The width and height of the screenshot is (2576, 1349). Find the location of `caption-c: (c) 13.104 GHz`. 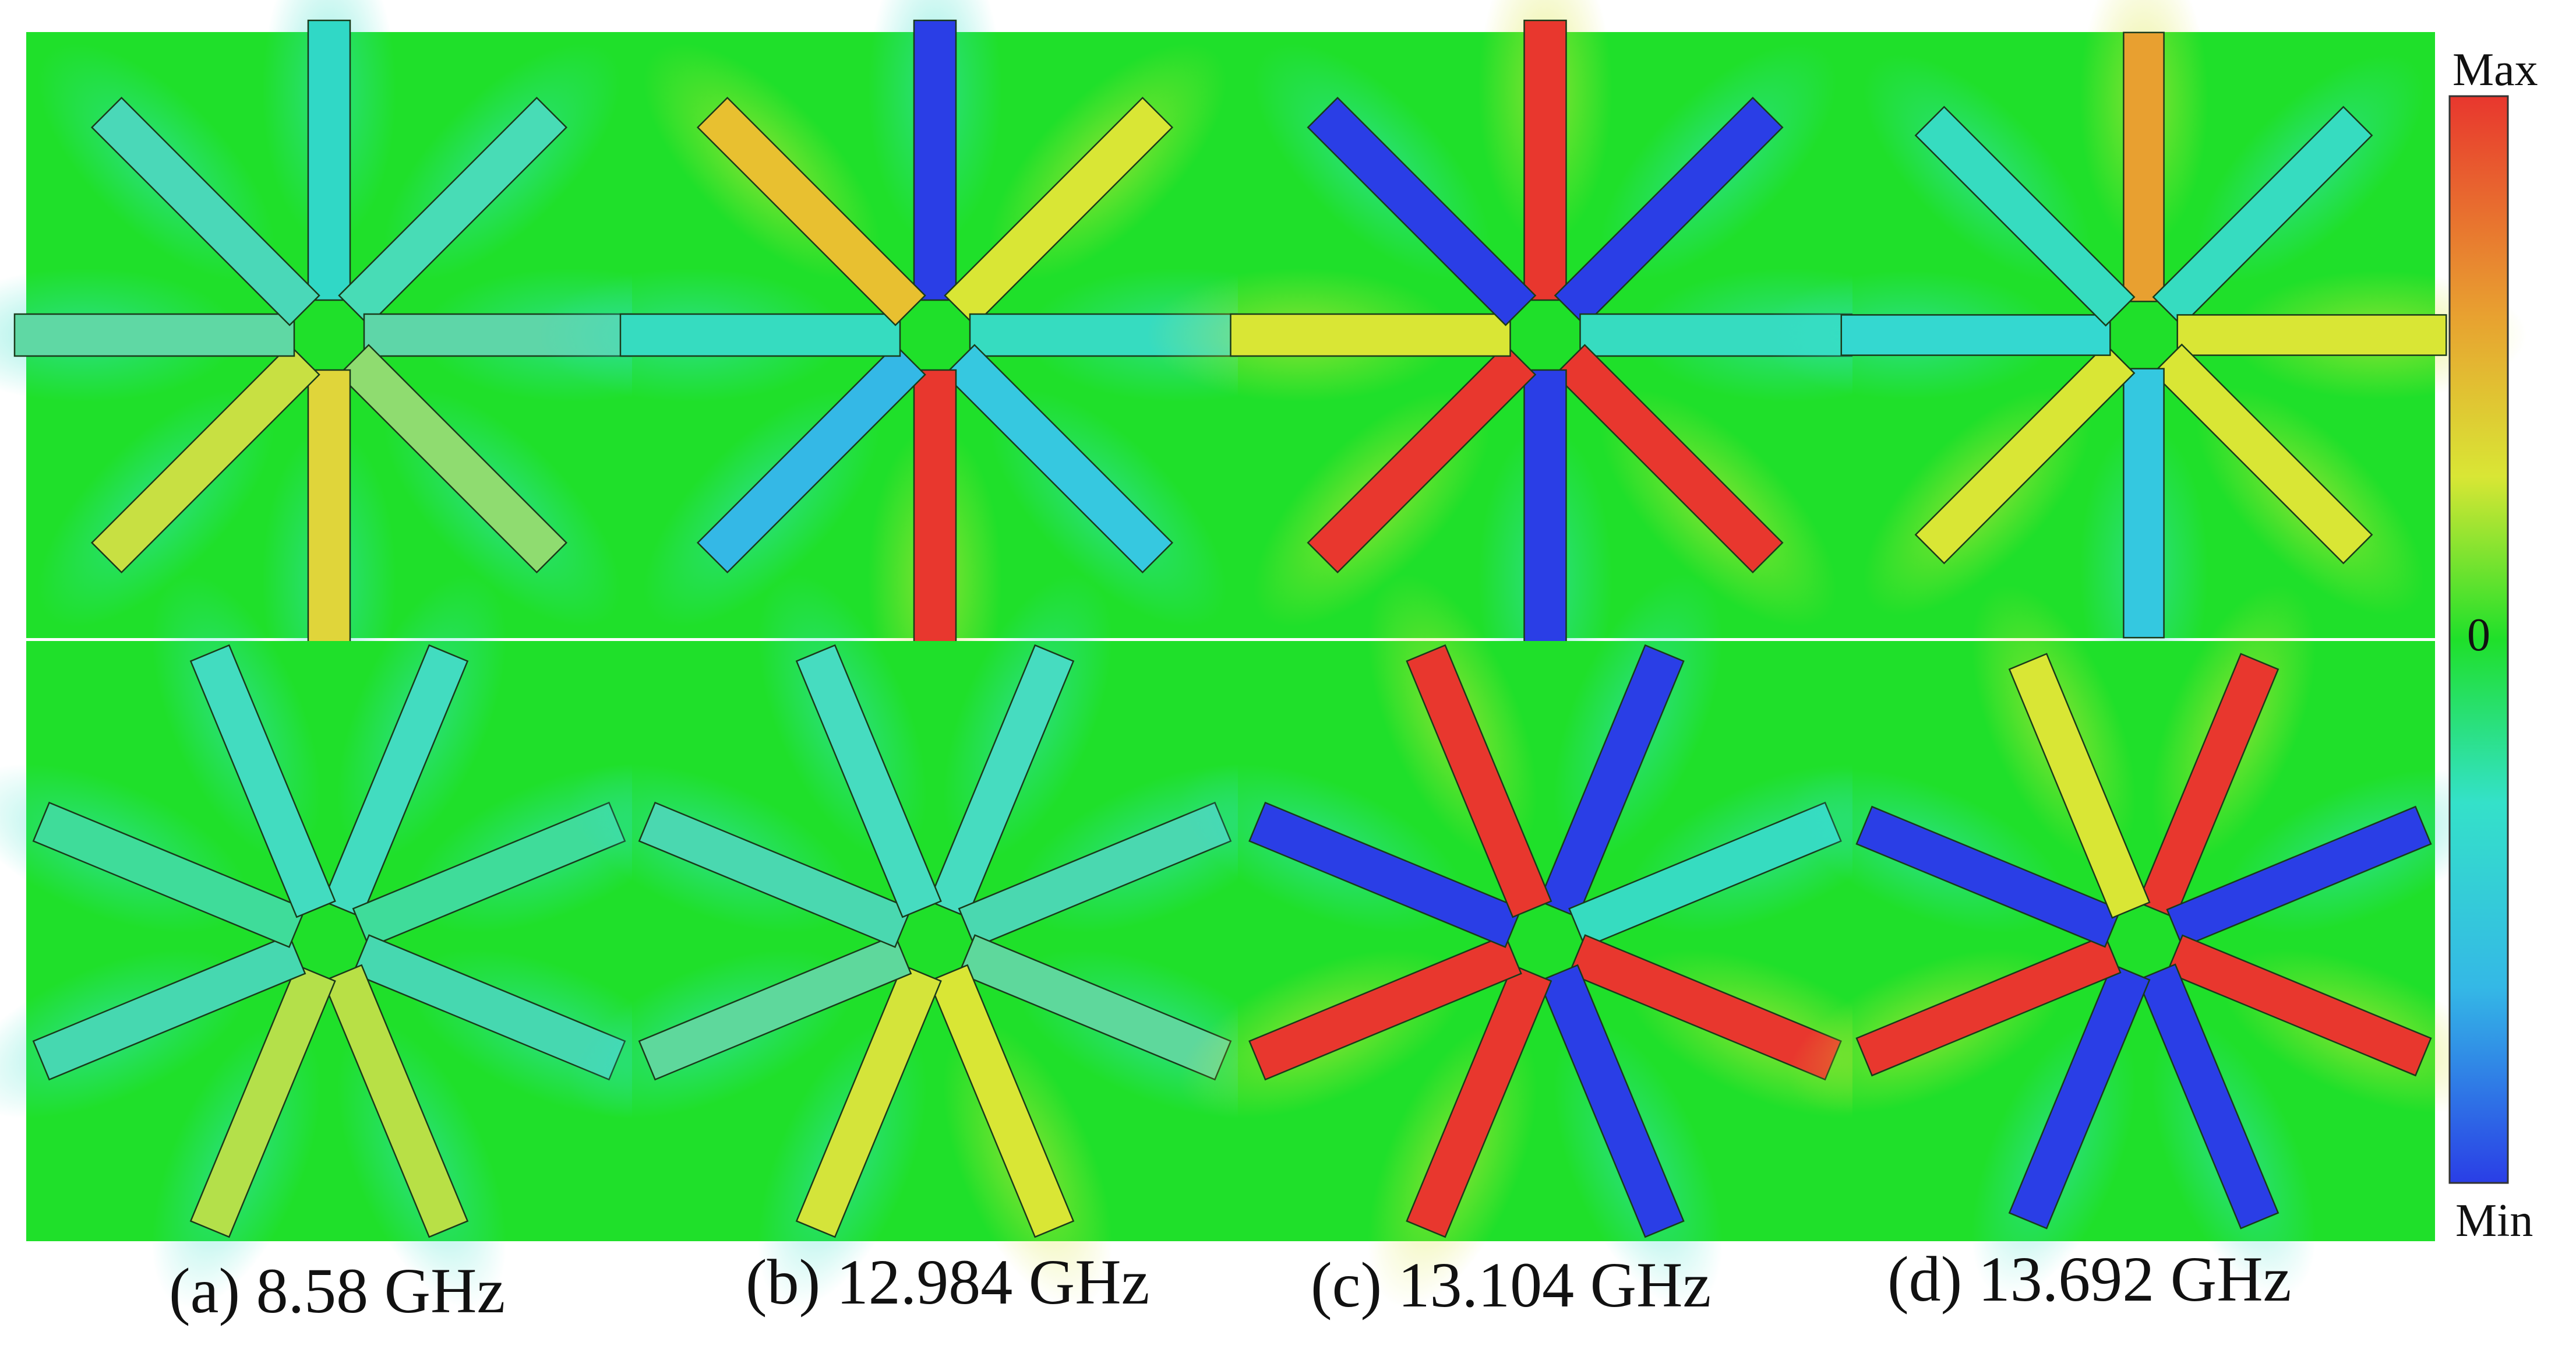

caption-c: (c) 13.104 GHz is located at coordinates (1511, 1284).